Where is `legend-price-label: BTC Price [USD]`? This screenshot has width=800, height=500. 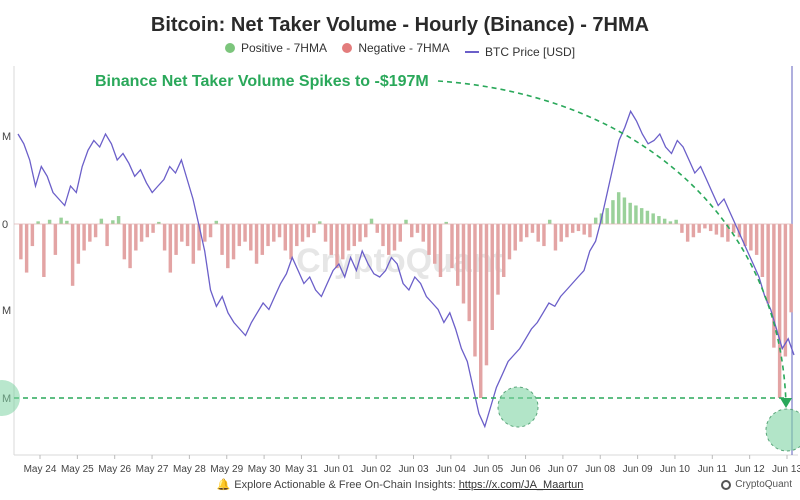 legend-price-label: BTC Price [USD] is located at coordinates (530, 52).